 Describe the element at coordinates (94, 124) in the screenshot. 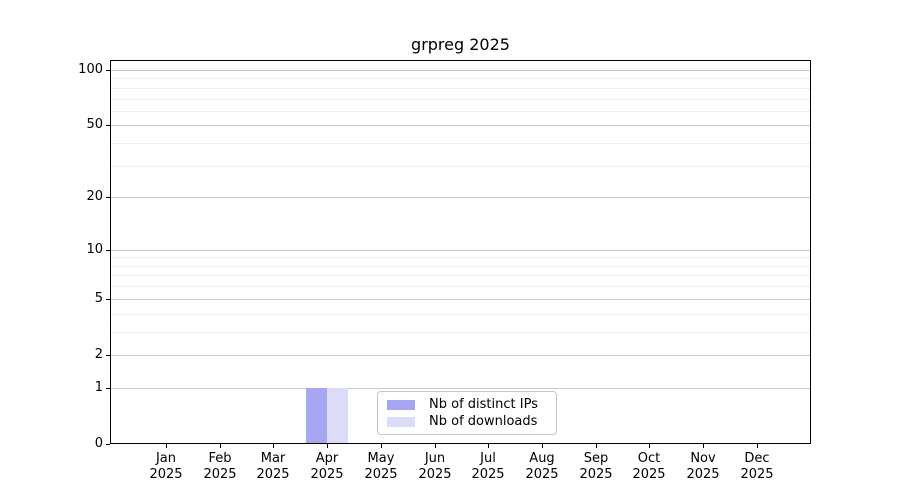

I see `y-tick-label: 50` at that location.